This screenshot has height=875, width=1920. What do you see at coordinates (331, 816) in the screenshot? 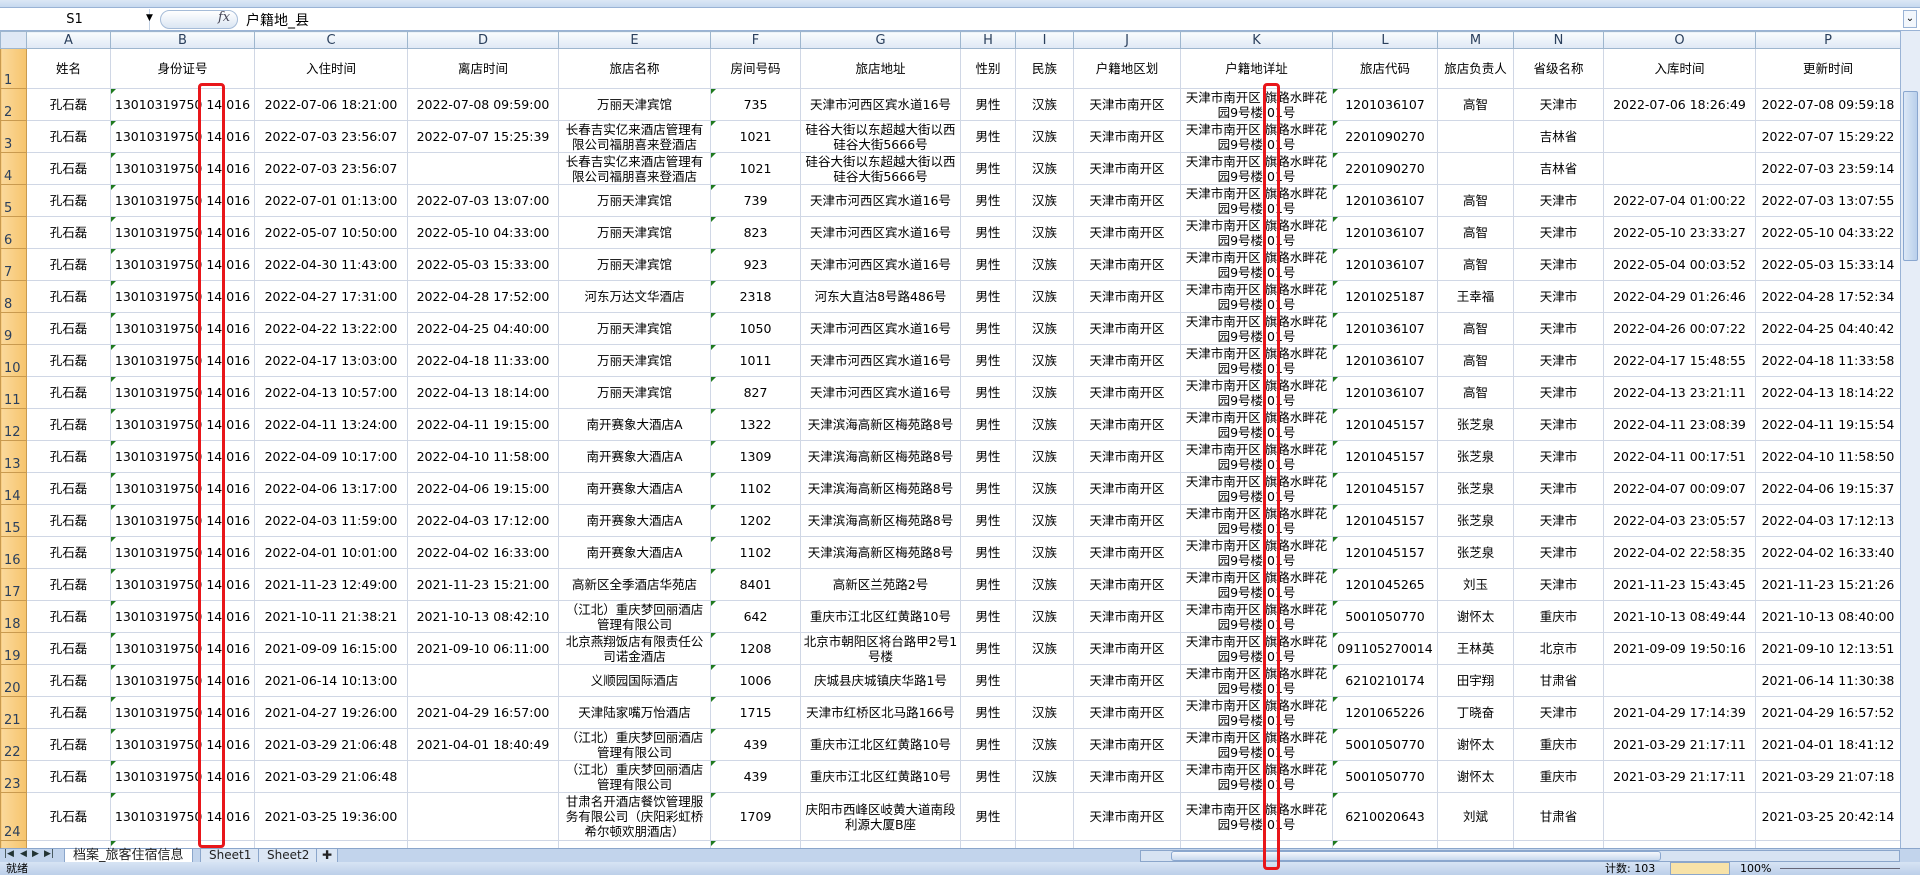
I see `cell: 2021-03-25 19:36:00` at bounding box center [331, 816].